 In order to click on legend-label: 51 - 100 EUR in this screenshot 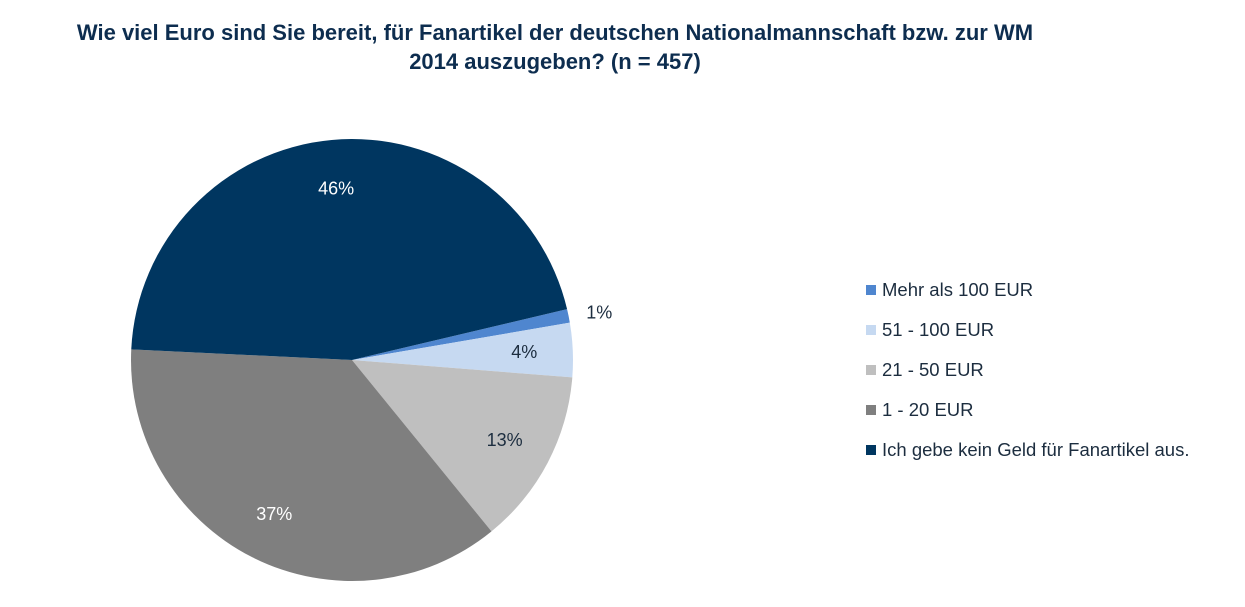, I will do `click(938, 329)`.